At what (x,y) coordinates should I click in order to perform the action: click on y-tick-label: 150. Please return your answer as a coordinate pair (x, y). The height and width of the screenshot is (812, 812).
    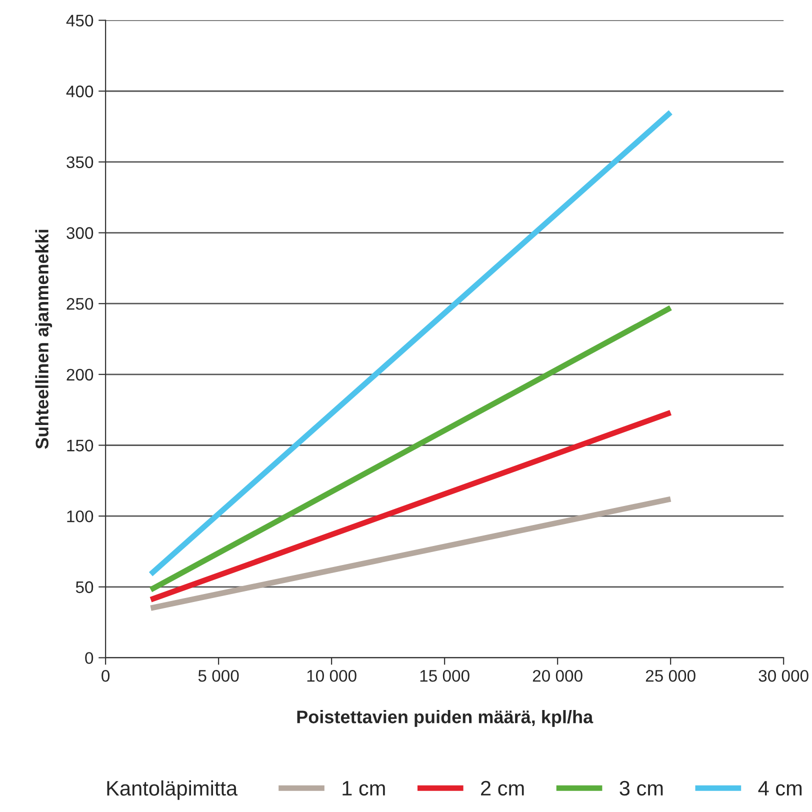
    Looking at the image, I should click on (80, 446).